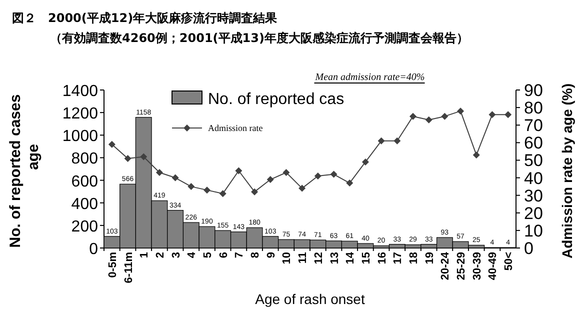 The width and height of the screenshot is (581, 320). Describe the element at coordinates (366, 258) in the screenshot. I see `x-tick-label: 15` at that location.